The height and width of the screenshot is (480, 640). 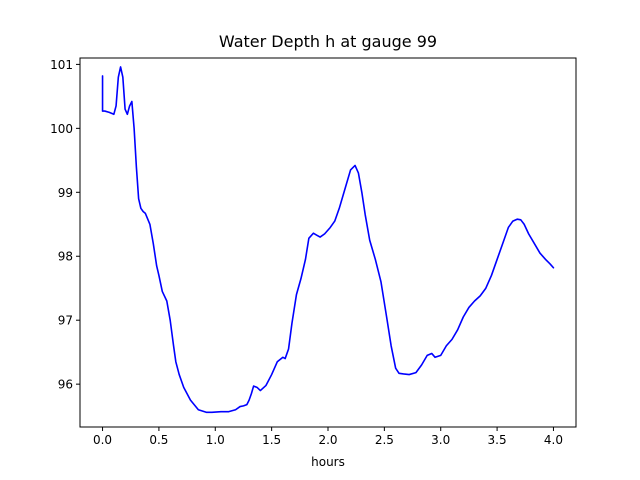 I want to click on x-tick-label: 3.0, so click(x=440, y=440).